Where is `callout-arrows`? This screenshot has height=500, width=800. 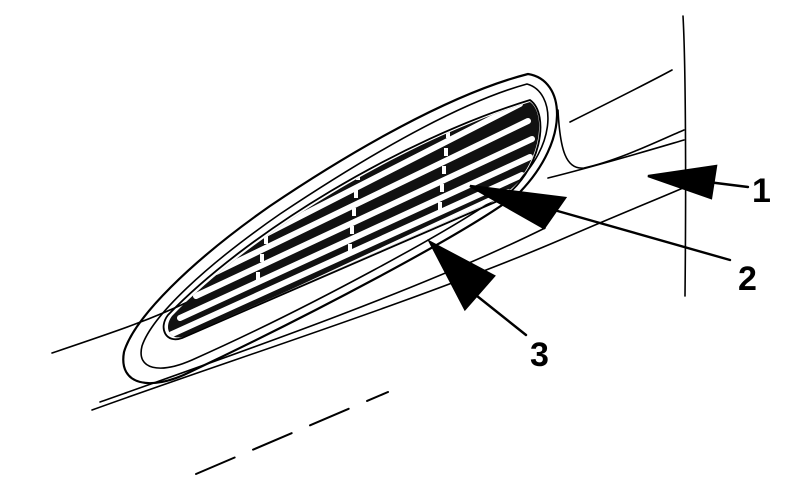 callout-arrows is located at coordinates (588, 250).